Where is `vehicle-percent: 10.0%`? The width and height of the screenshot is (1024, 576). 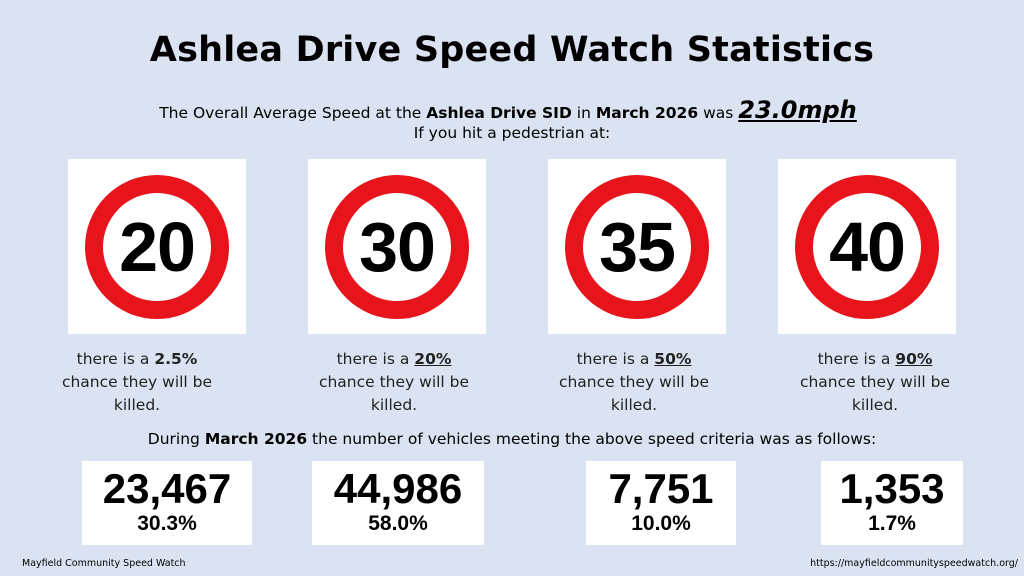
vehicle-percent: 10.0% is located at coordinates (661, 523).